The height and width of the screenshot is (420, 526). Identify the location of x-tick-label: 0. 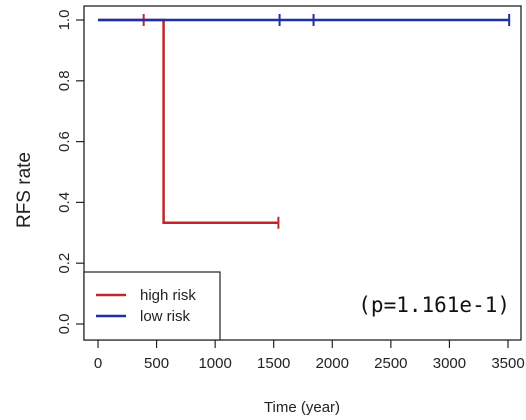
(98, 363).